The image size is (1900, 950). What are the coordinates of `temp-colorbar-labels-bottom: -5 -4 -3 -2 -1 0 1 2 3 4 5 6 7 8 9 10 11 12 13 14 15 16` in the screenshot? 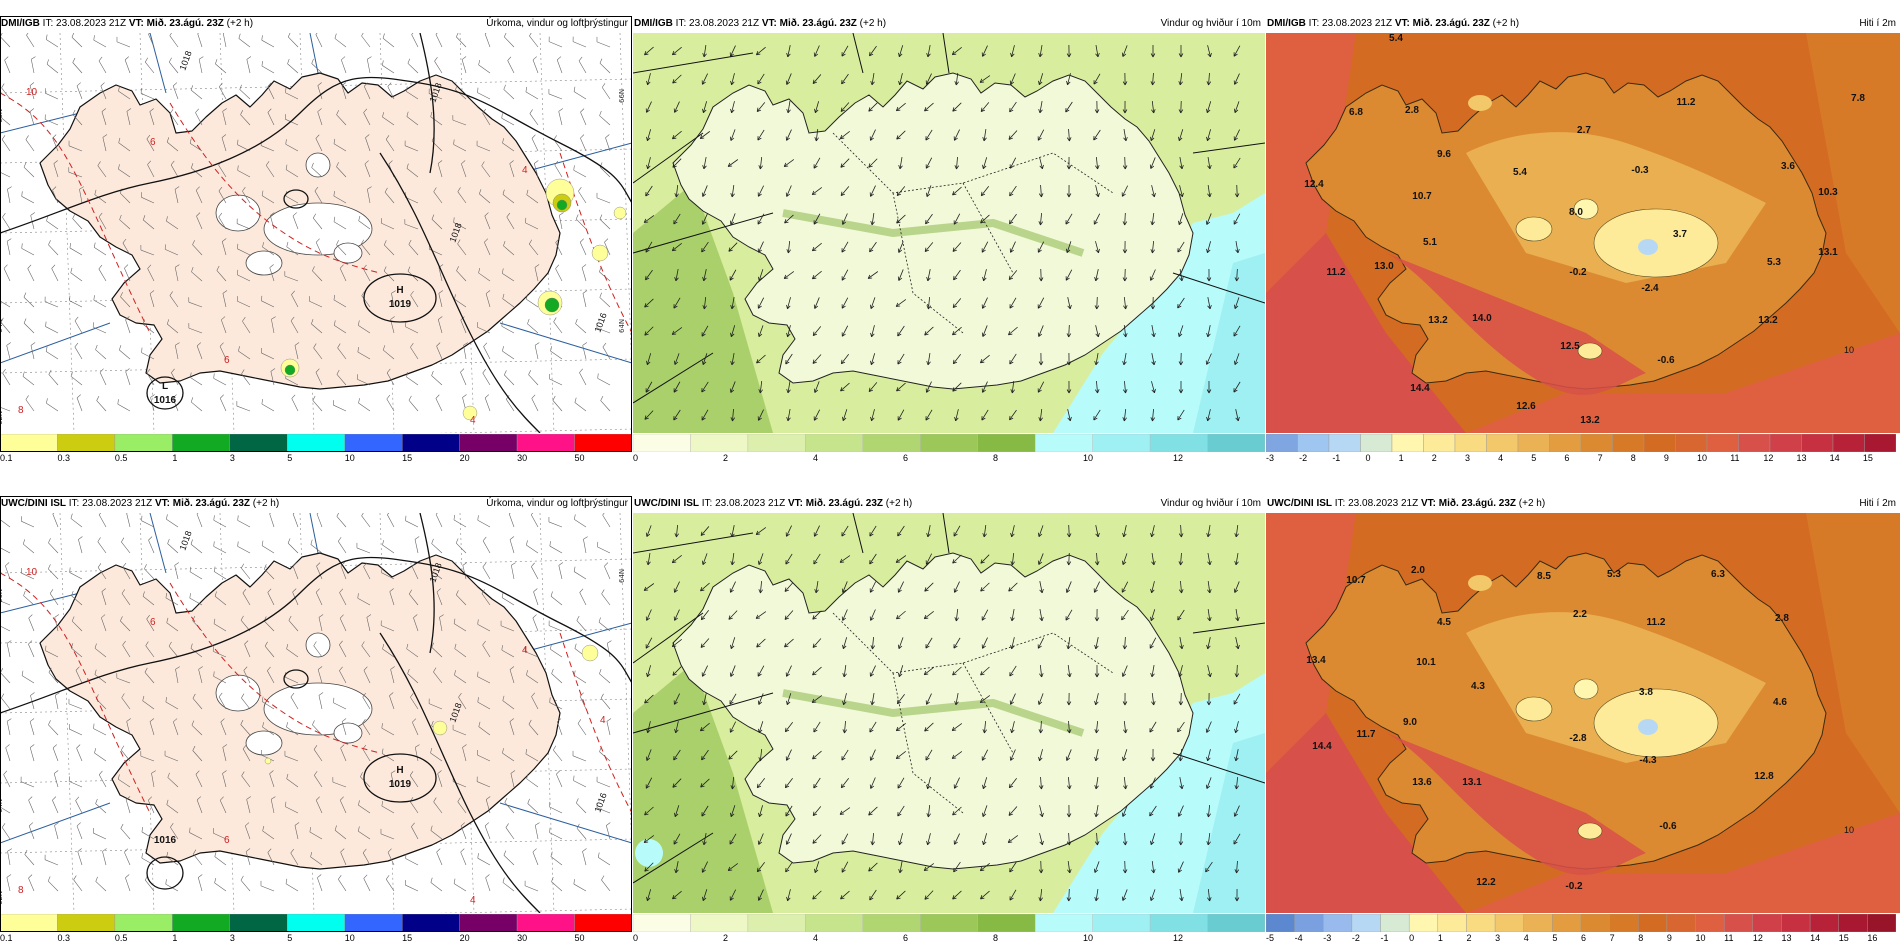 It's located at (1581, 939).